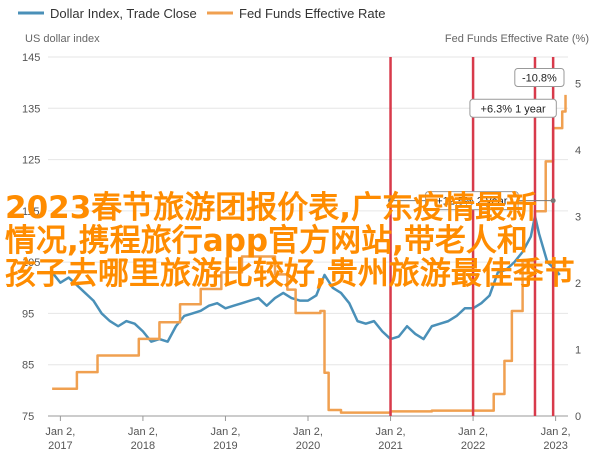 The width and height of the screenshot is (598, 463). Describe the element at coordinates (578, 151) in the screenshot. I see `right-tick-label: 4` at that location.